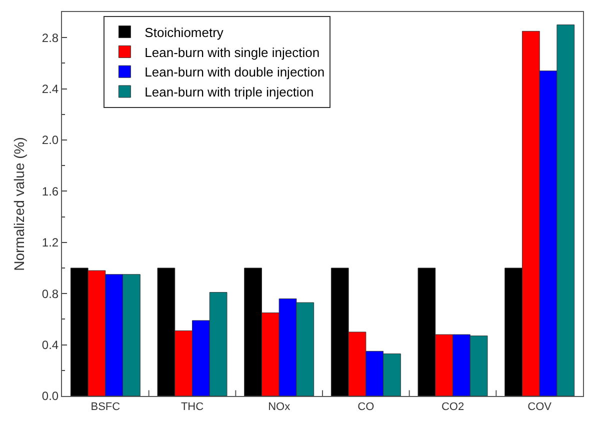  What do you see at coordinates (452, 407) in the screenshot?
I see `x-tick-label: CO2` at bounding box center [452, 407].